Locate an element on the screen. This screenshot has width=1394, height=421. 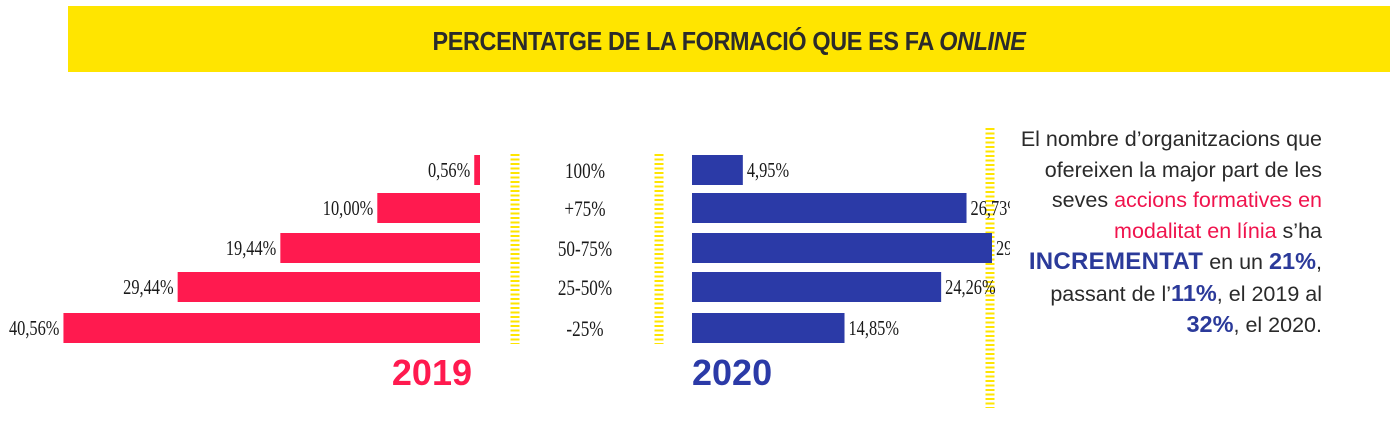
summary-pct-2020: 32% is located at coordinates (1210, 324).